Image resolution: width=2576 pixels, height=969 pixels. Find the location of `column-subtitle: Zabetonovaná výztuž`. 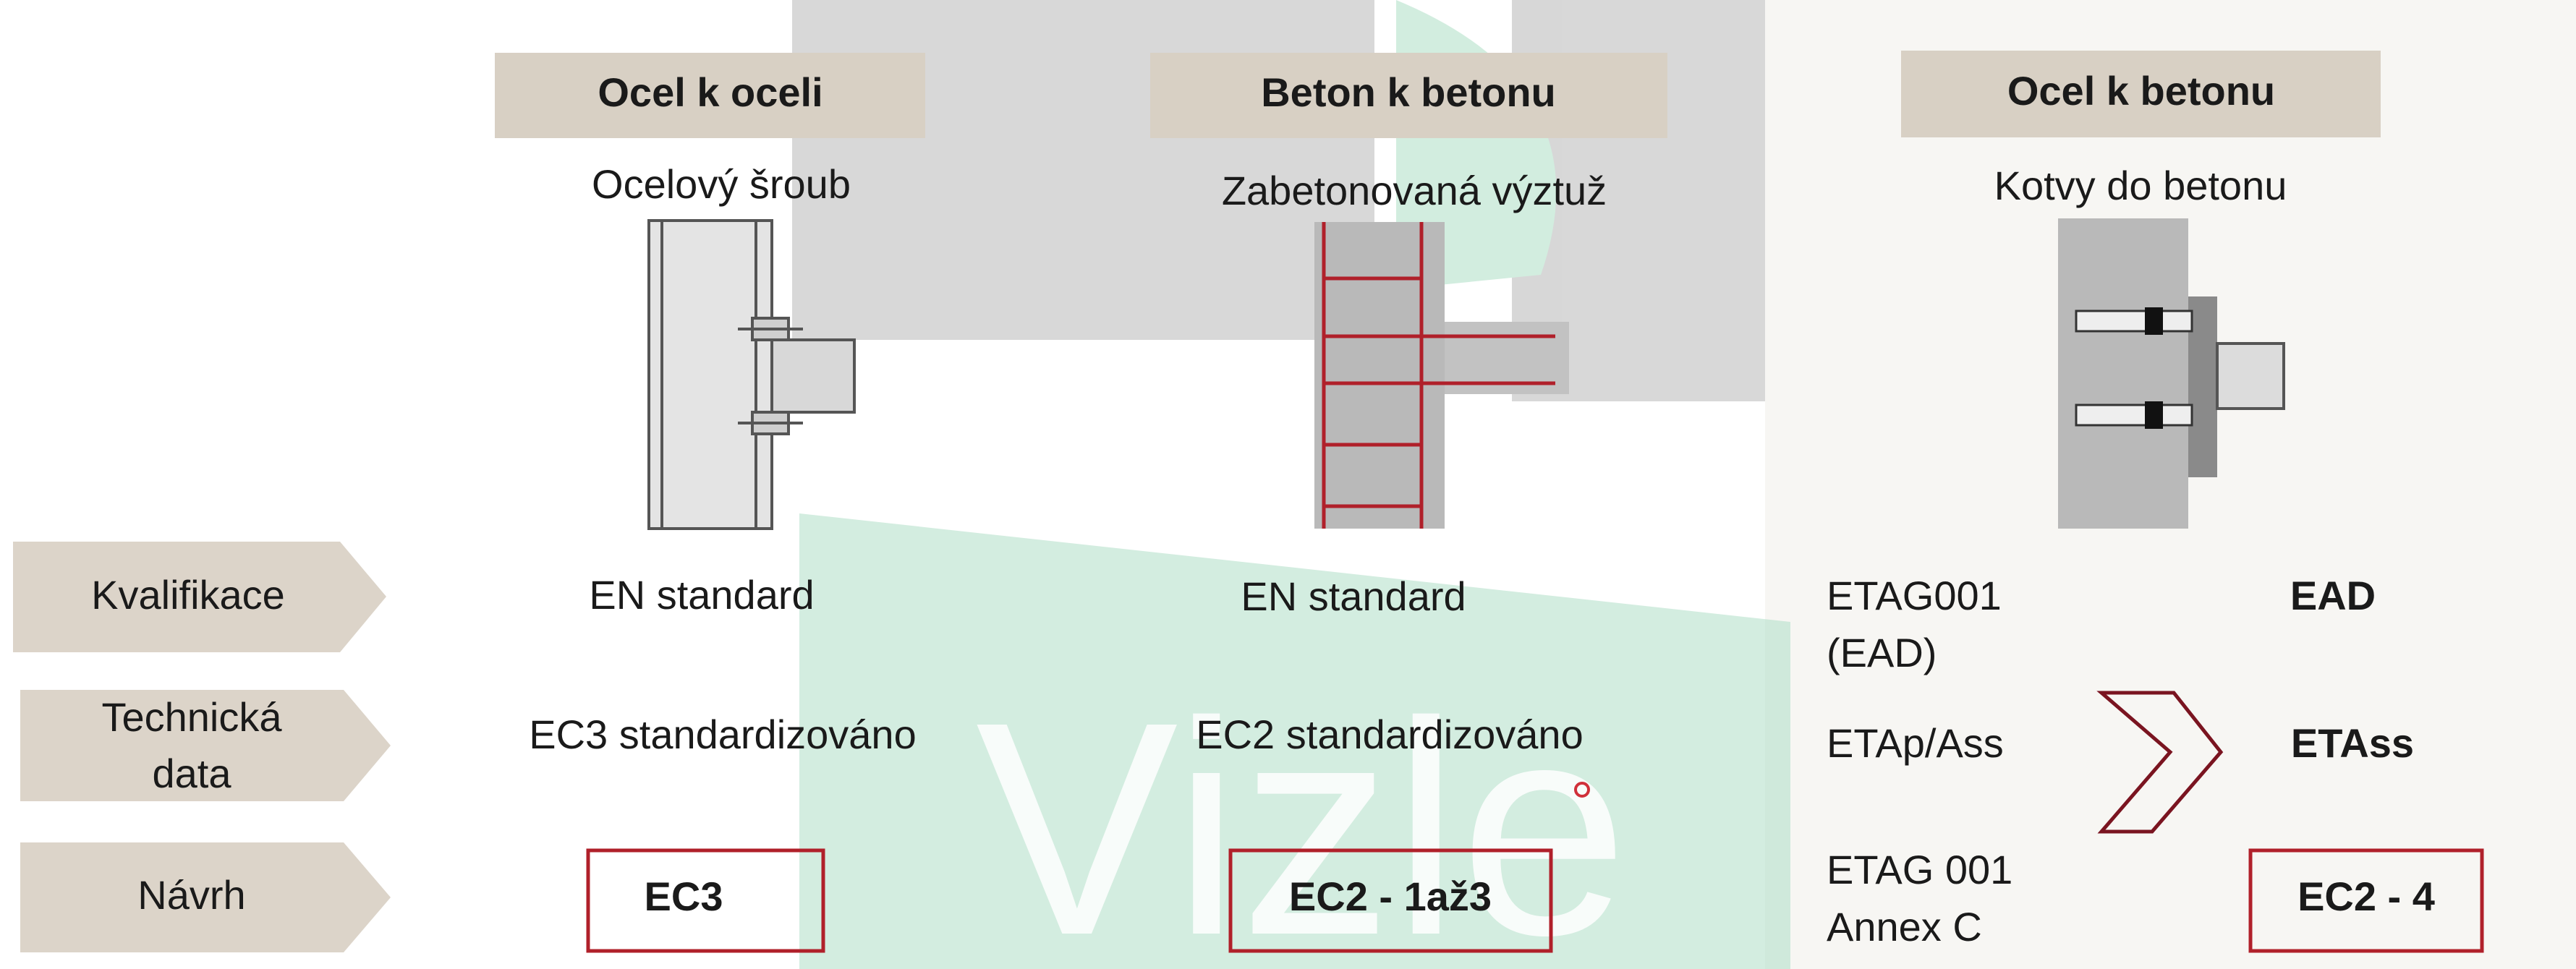

column-subtitle: Zabetonovaná výztuž is located at coordinates (1414, 190).